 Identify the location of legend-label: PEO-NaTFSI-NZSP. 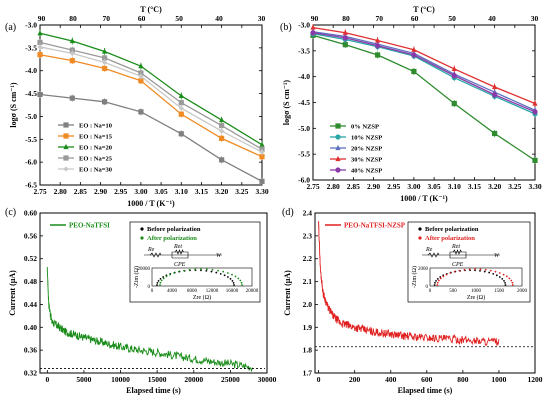
(375, 226).